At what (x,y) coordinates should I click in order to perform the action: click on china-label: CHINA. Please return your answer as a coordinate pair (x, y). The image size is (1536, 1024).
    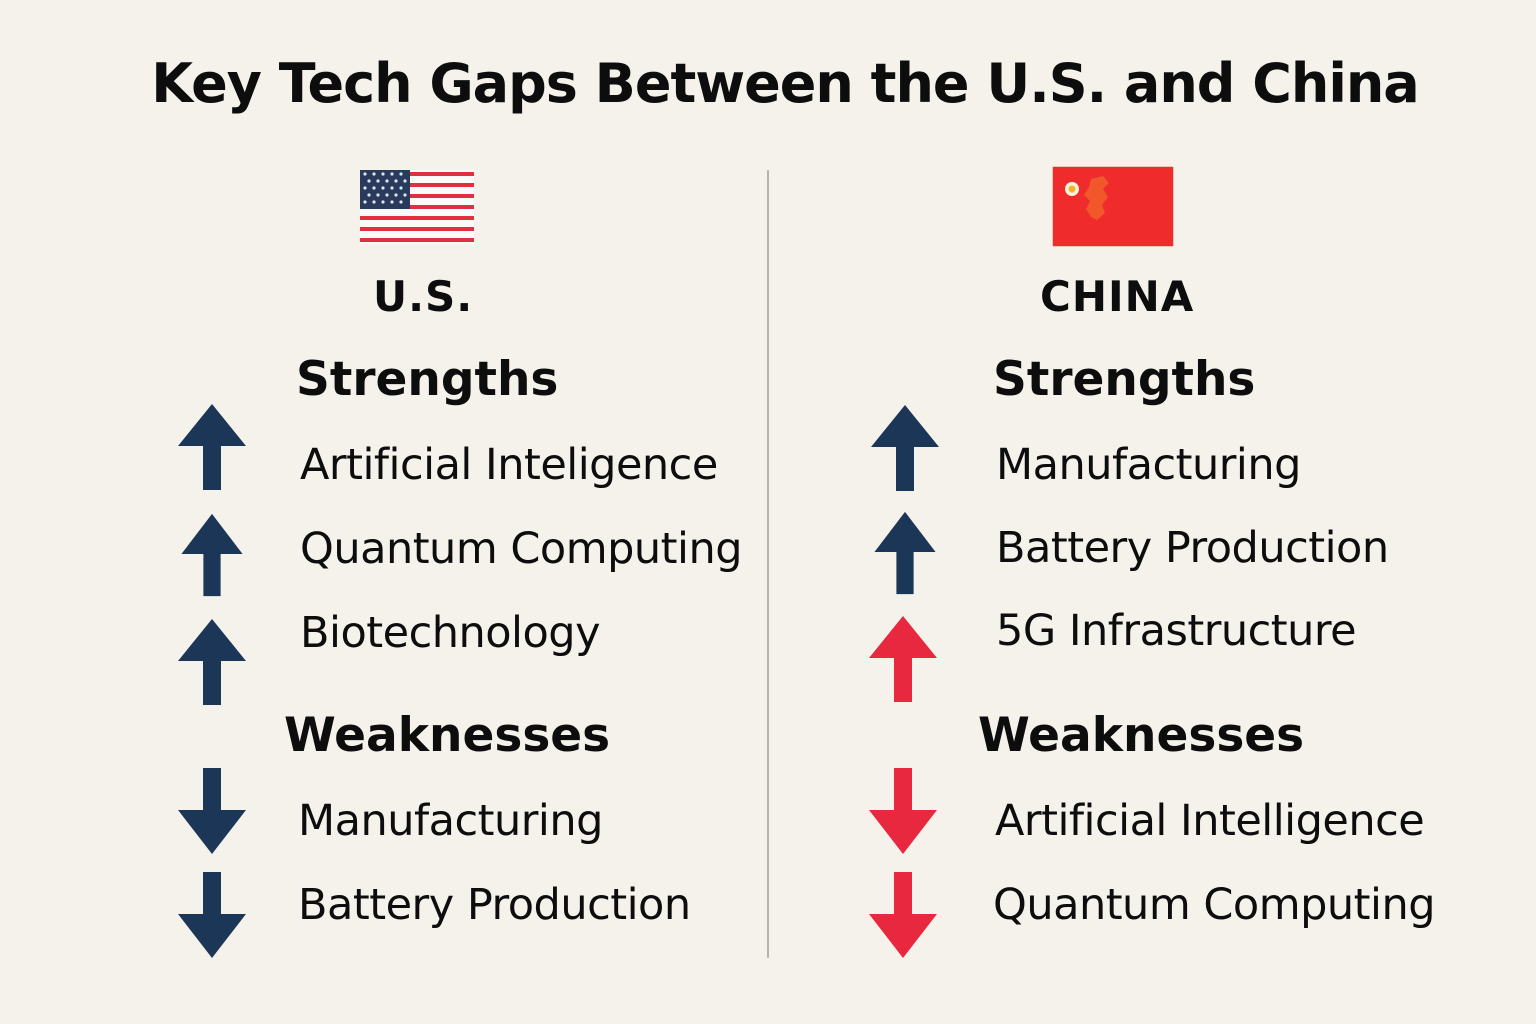
    Looking at the image, I should click on (1117, 296).